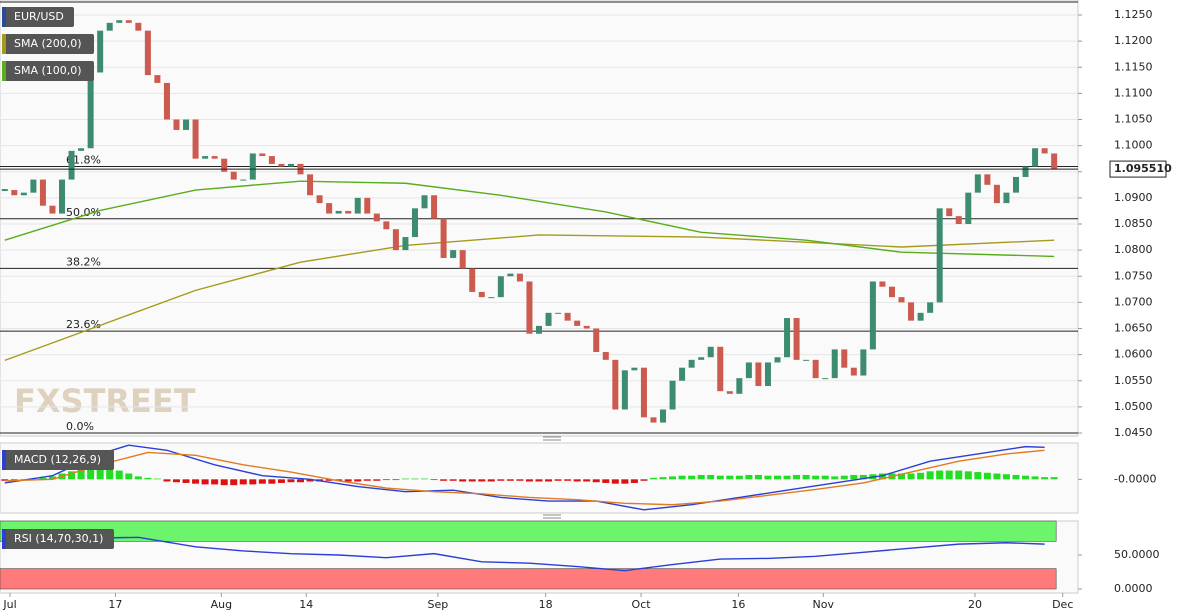 The height and width of the screenshot is (616, 1182). What do you see at coordinates (529, 219) in the screenshot?
I see `sma-line` at bounding box center [529, 219].